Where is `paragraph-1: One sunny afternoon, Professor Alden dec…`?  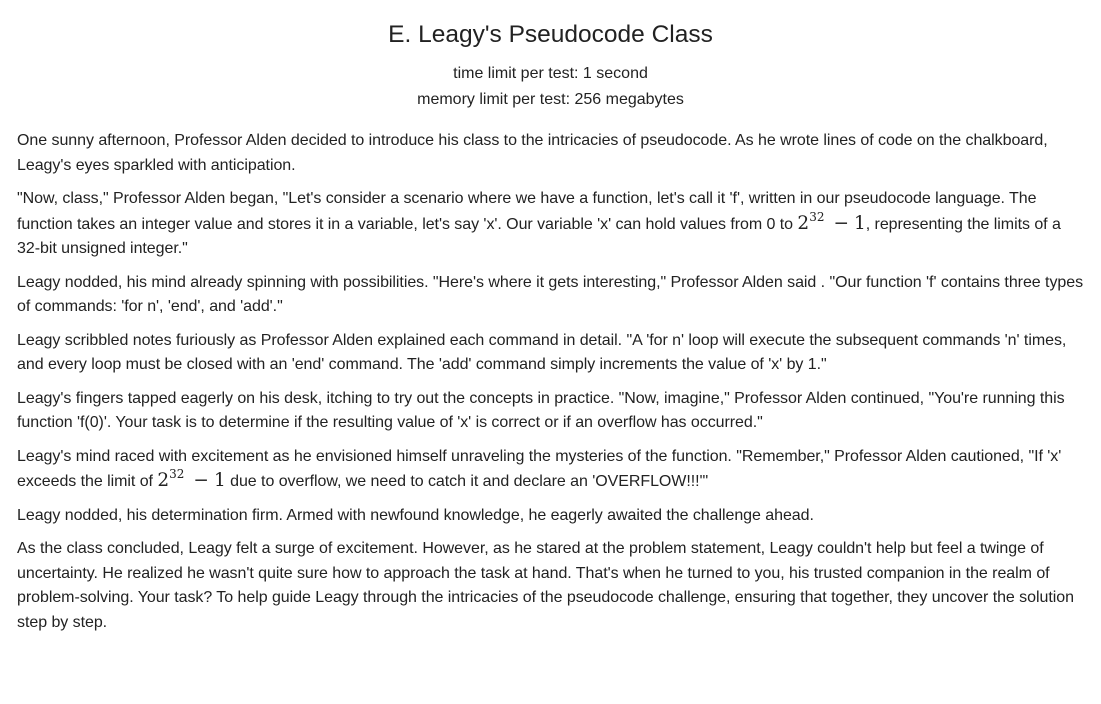
paragraph-1: One sunny afternoon, Professor Alden dec… is located at coordinates (532, 153).